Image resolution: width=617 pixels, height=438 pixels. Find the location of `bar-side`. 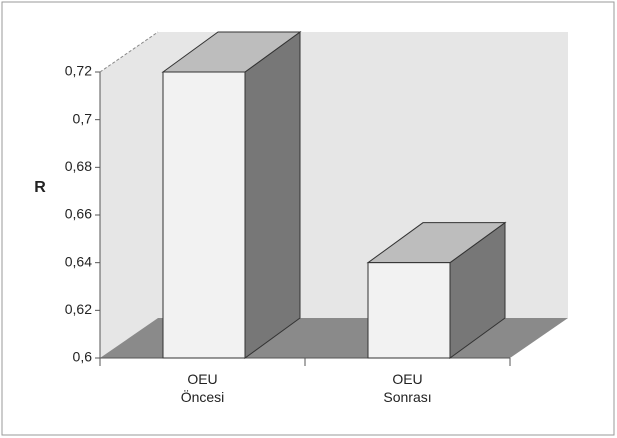

bar-side is located at coordinates (272, 195).